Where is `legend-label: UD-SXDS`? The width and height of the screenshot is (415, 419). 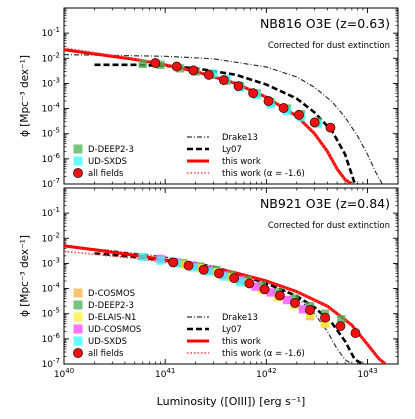
legend-label: UD-SXDS is located at coordinates (107, 342).